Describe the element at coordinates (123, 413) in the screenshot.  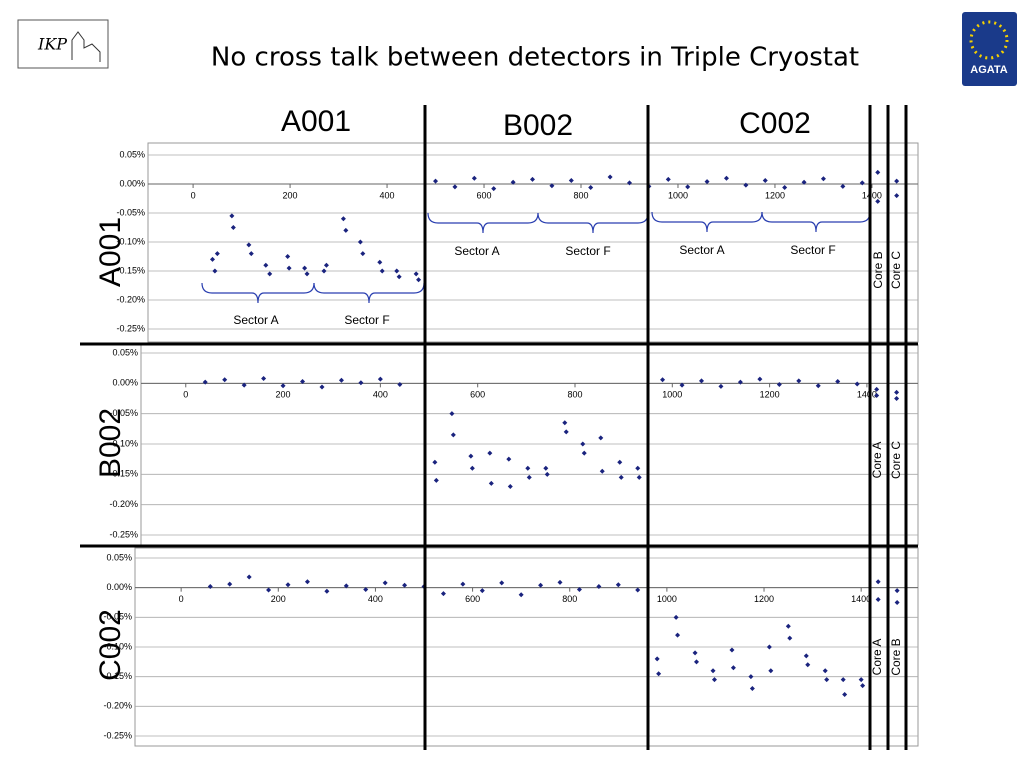
I see `y-tick-label: -0.05%` at that location.